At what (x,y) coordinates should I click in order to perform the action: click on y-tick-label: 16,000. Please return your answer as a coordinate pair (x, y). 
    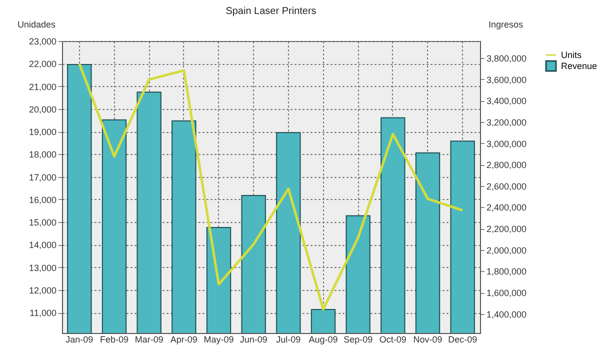
    Looking at the image, I should click on (42, 199).